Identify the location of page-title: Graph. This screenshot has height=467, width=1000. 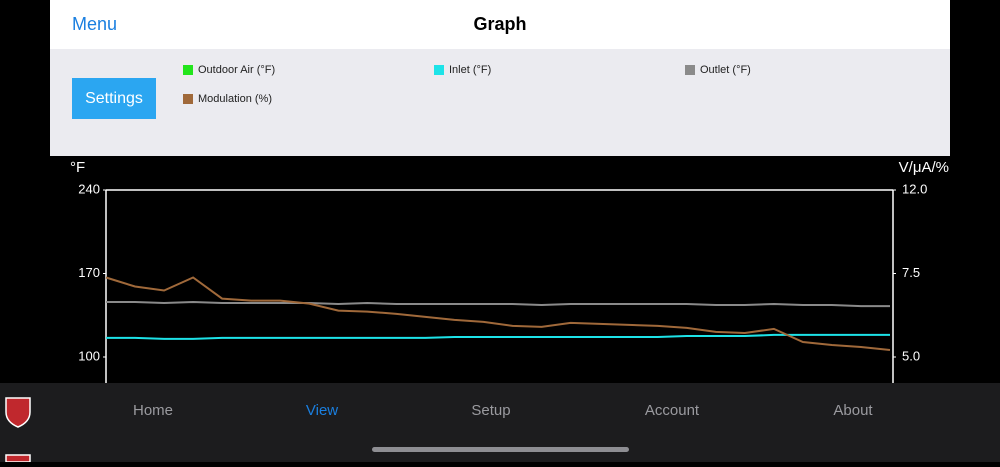
(499, 24).